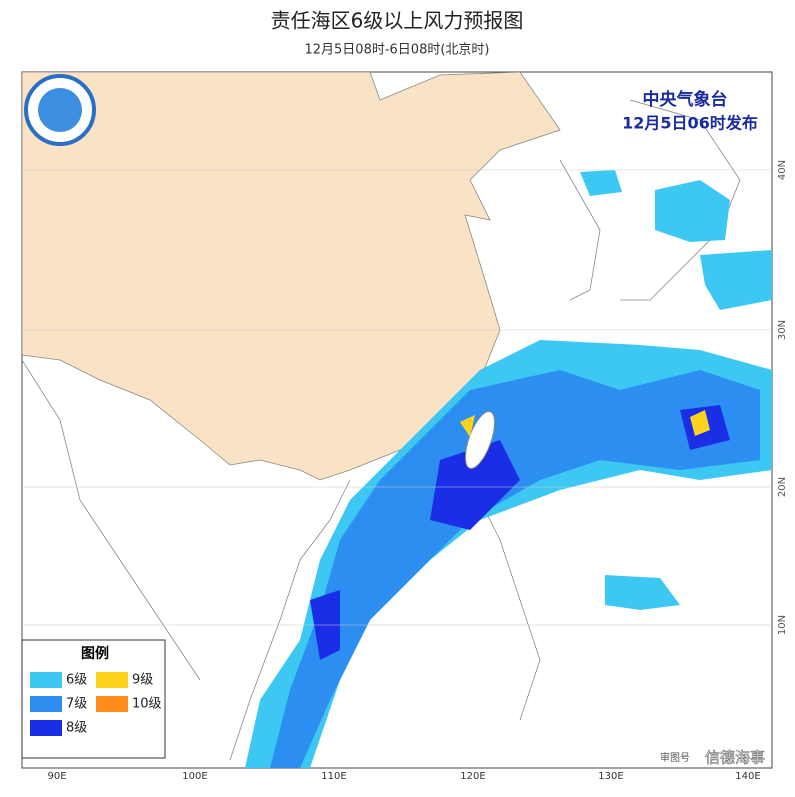 The width and height of the screenshot is (795, 797). What do you see at coordinates (142, 680) in the screenshot?
I see `legend-label: 9级` at bounding box center [142, 680].